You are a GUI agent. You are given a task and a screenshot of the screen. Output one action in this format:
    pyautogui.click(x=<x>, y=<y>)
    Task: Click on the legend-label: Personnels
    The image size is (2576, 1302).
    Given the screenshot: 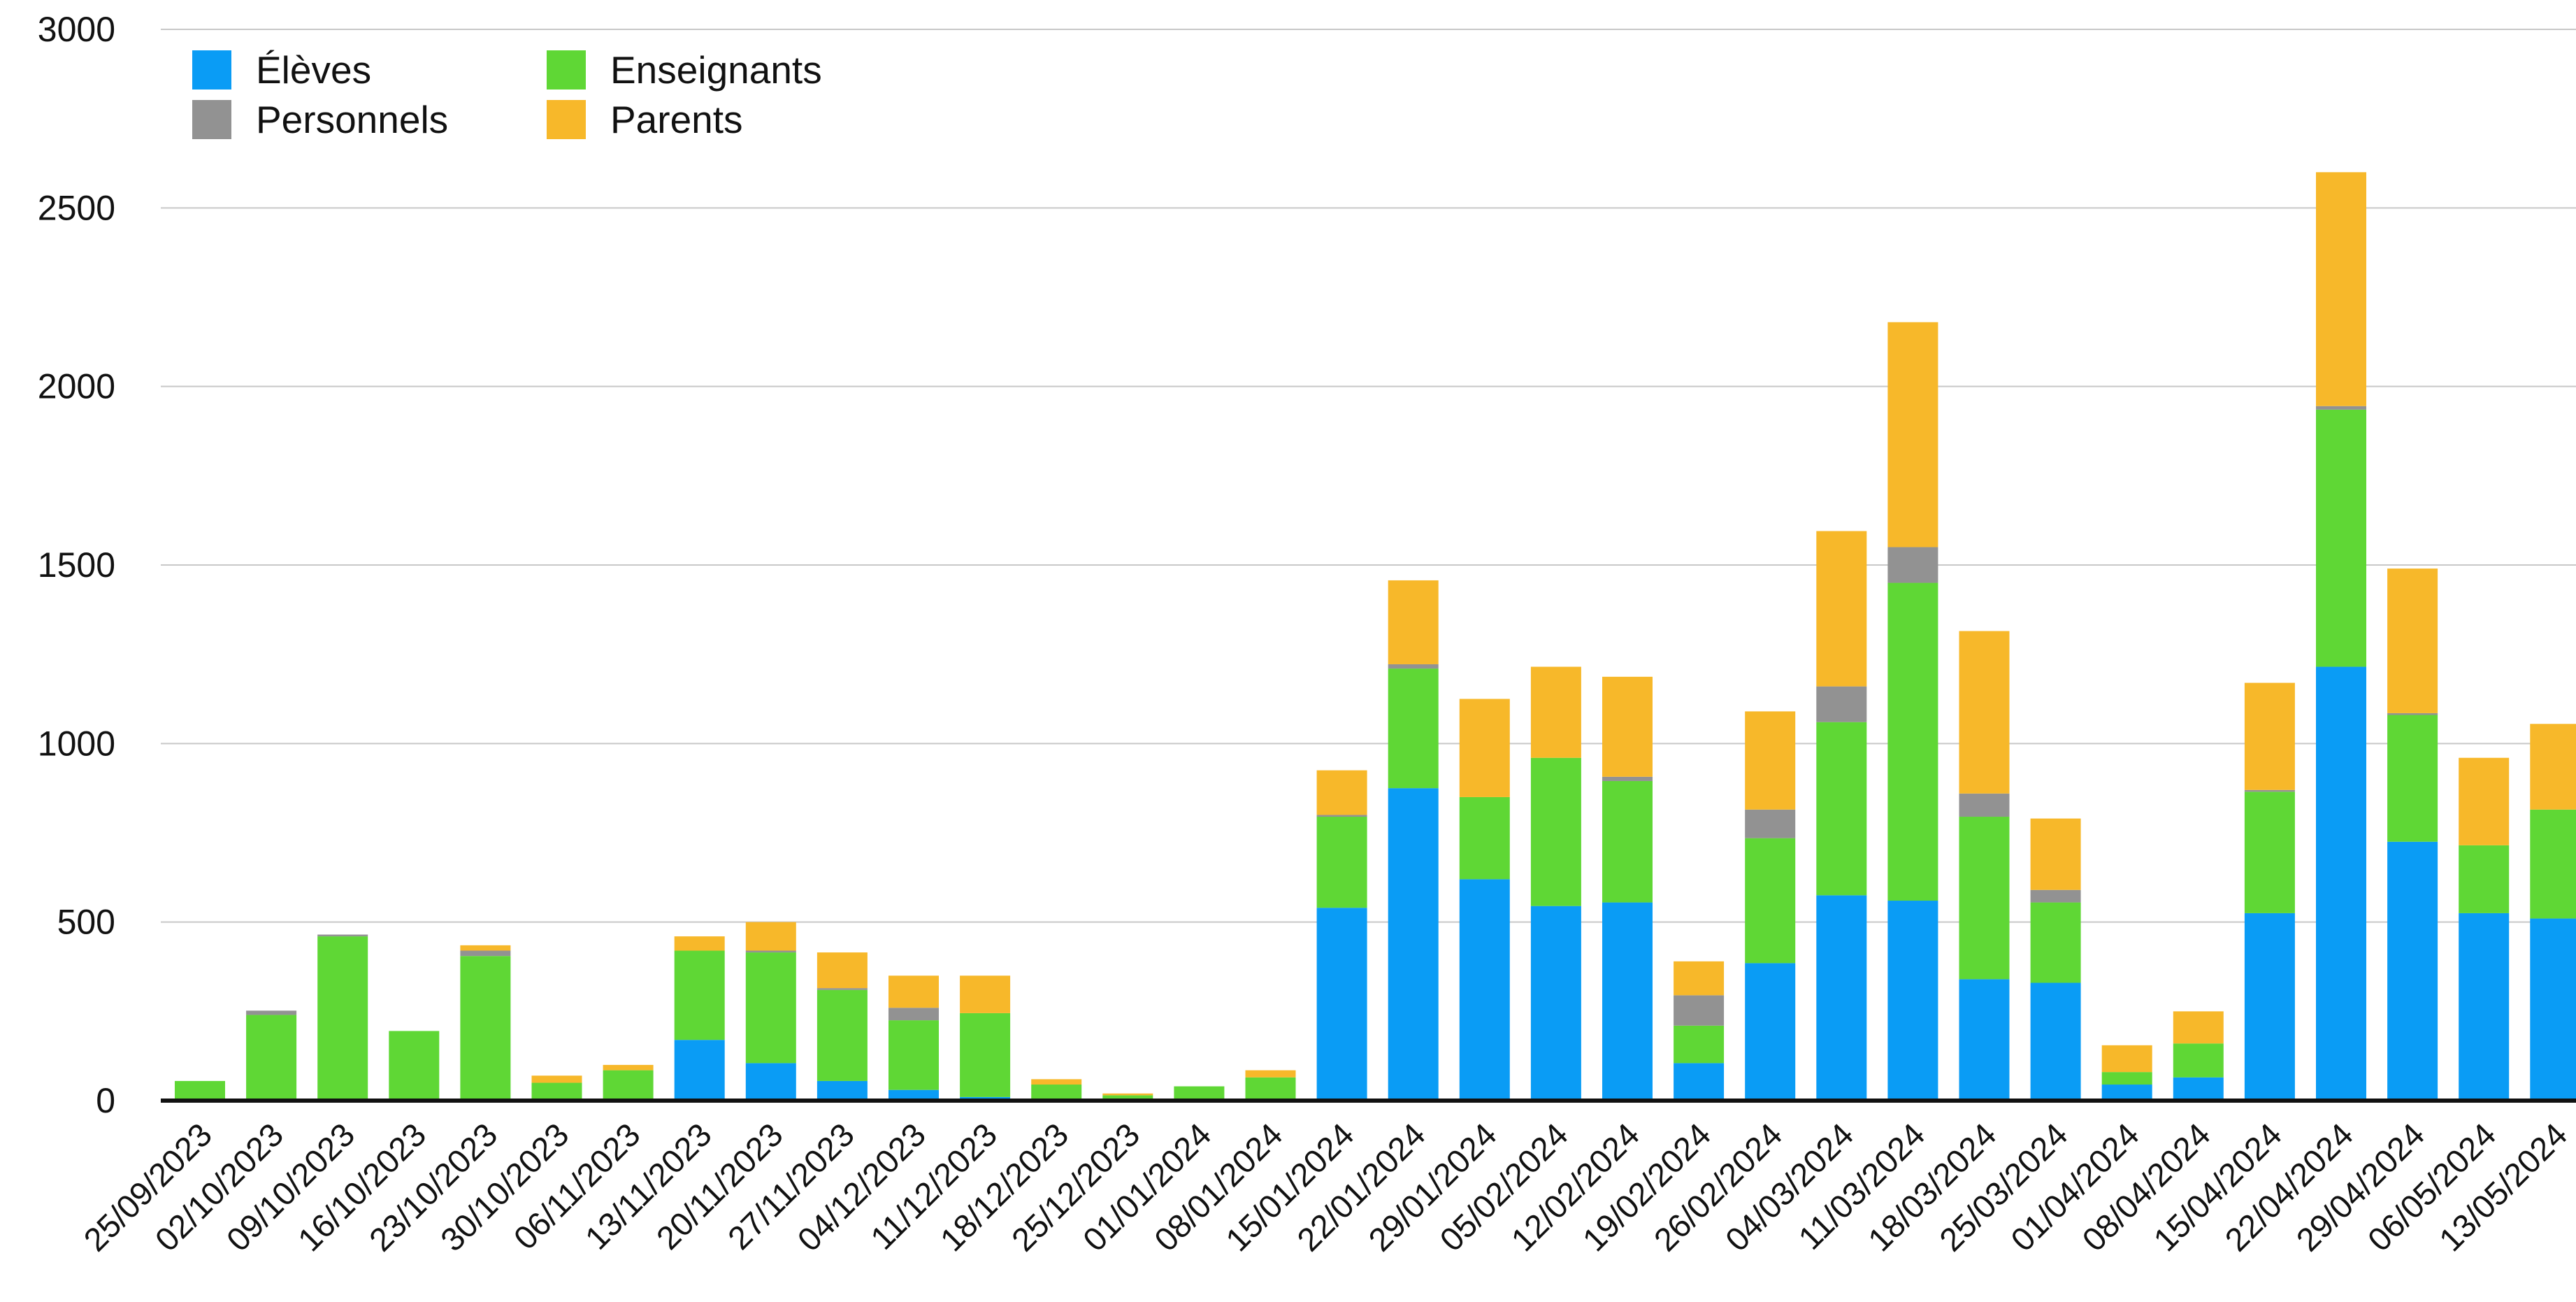 What is the action you would take?
    pyautogui.click(x=352, y=120)
    